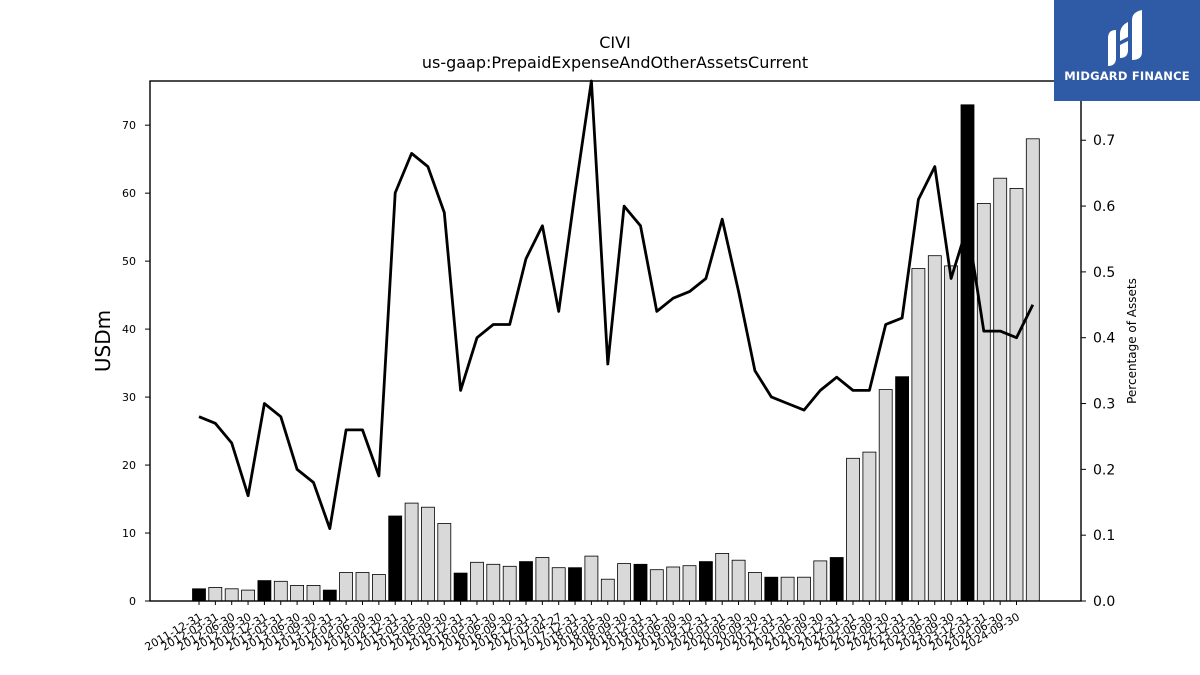 The image size is (1200, 675). I want to click on y-tick-label: 50, so click(129, 261).